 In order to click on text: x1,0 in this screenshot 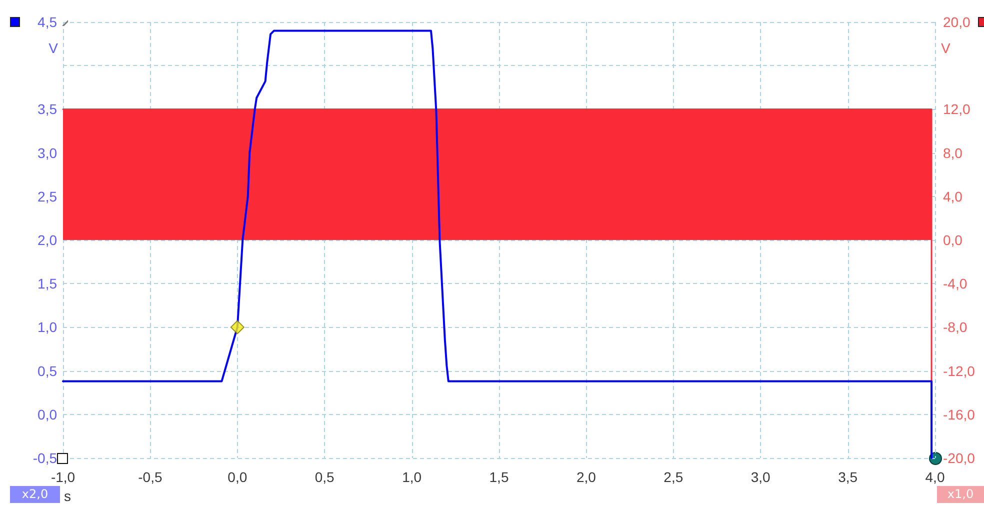, I will do `click(960, 494)`.